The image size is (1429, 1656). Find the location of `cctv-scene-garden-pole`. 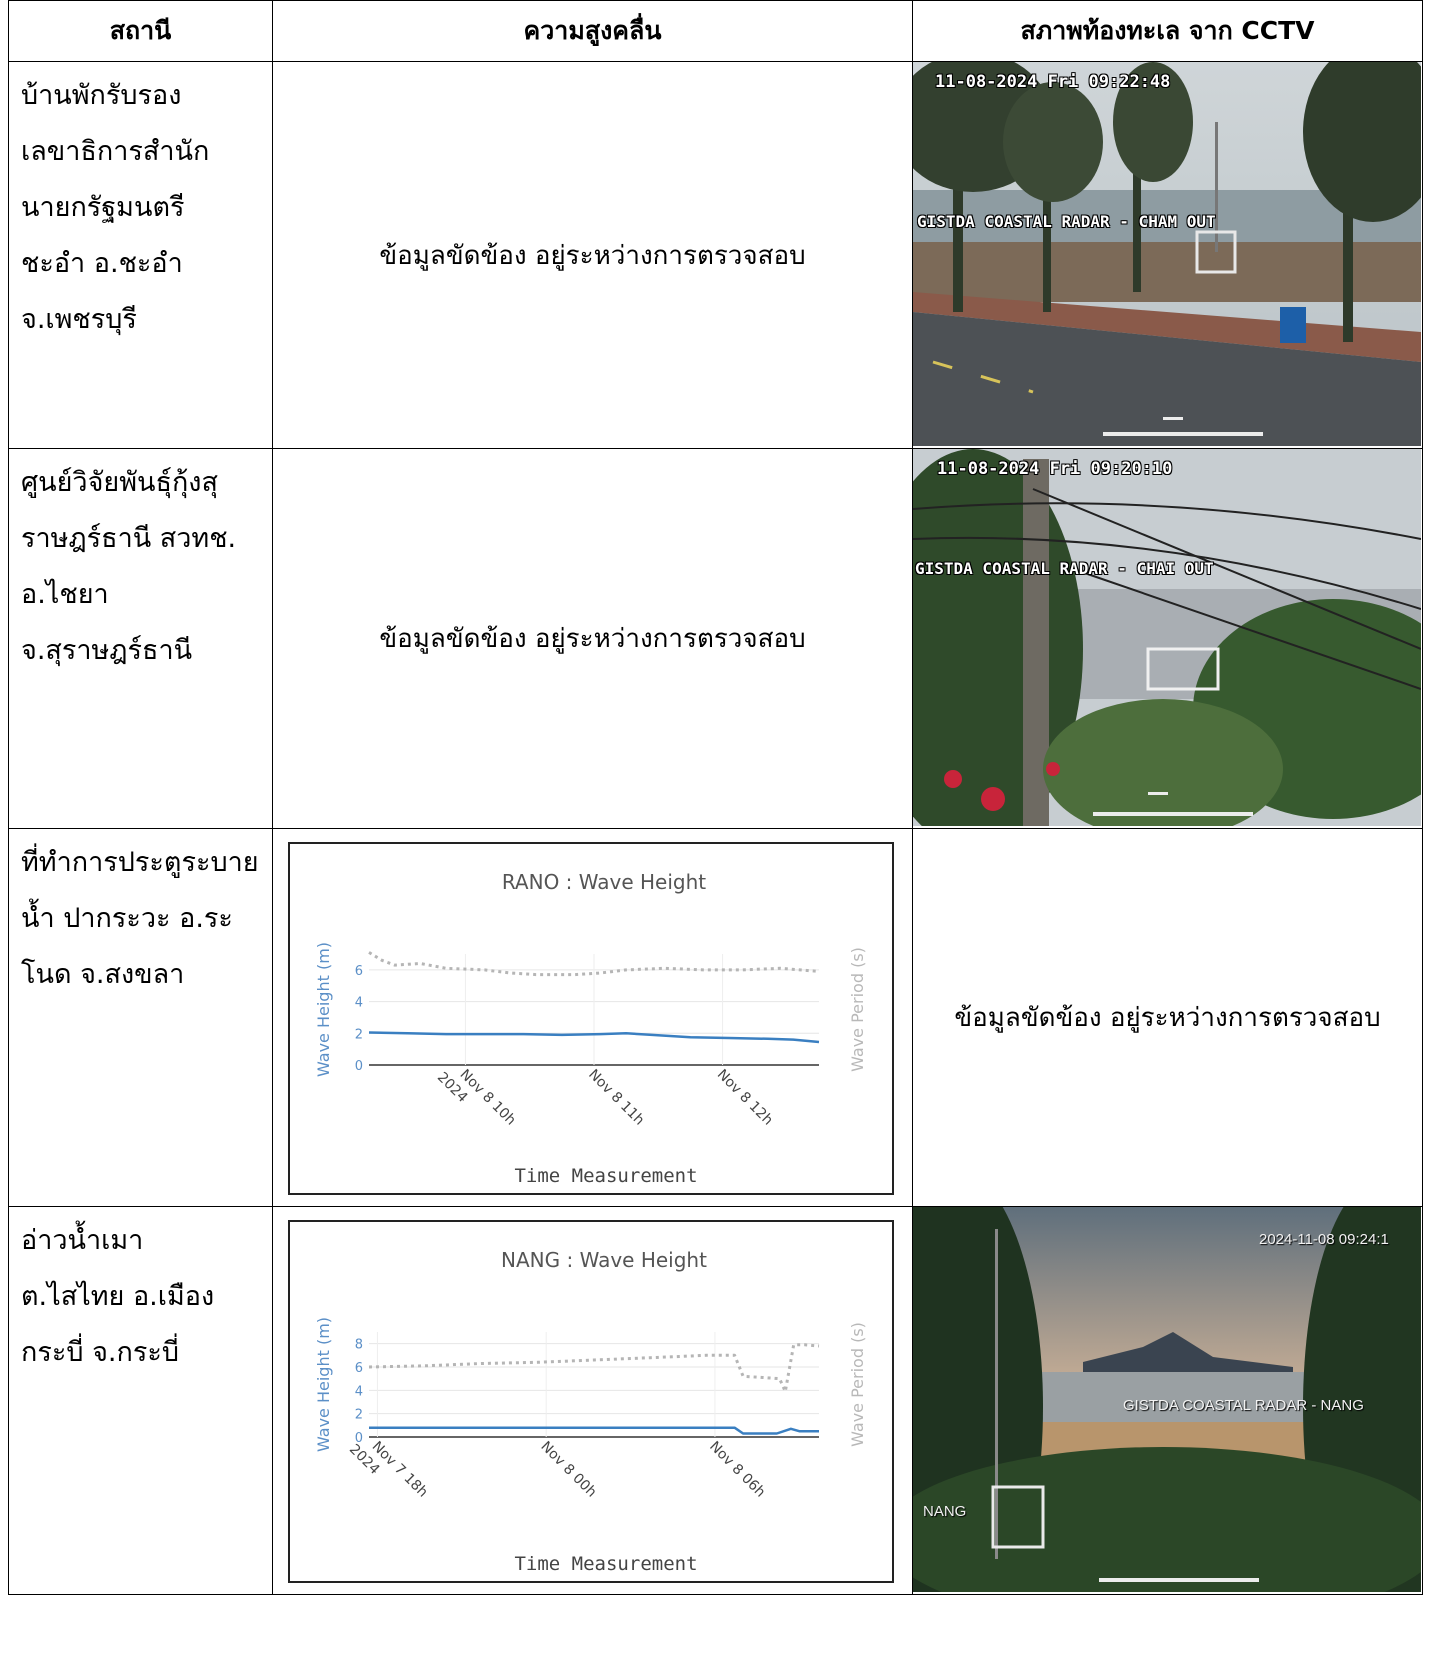

cctv-scene-garden-pole is located at coordinates (1167, 637).